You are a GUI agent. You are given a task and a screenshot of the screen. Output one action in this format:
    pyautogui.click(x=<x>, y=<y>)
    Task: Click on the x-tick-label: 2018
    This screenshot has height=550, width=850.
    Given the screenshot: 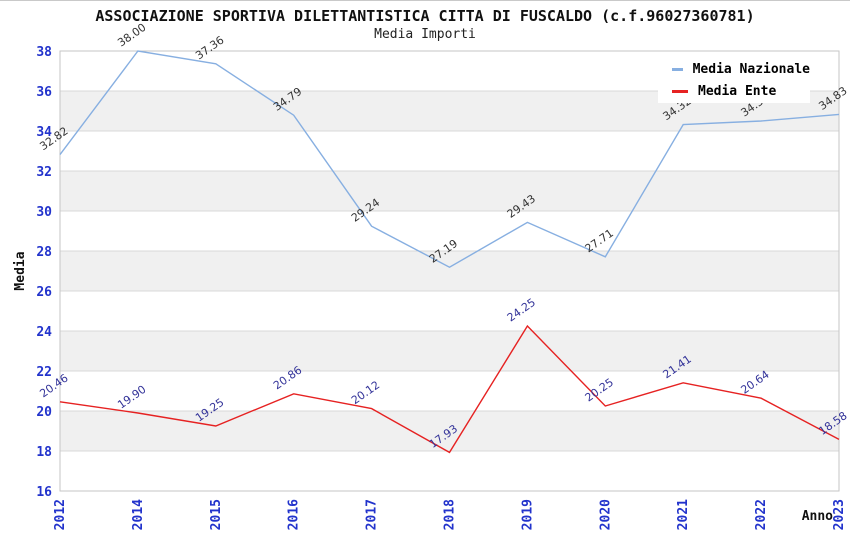 What is the action you would take?
    pyautogui.click(x=450, y=514)
    